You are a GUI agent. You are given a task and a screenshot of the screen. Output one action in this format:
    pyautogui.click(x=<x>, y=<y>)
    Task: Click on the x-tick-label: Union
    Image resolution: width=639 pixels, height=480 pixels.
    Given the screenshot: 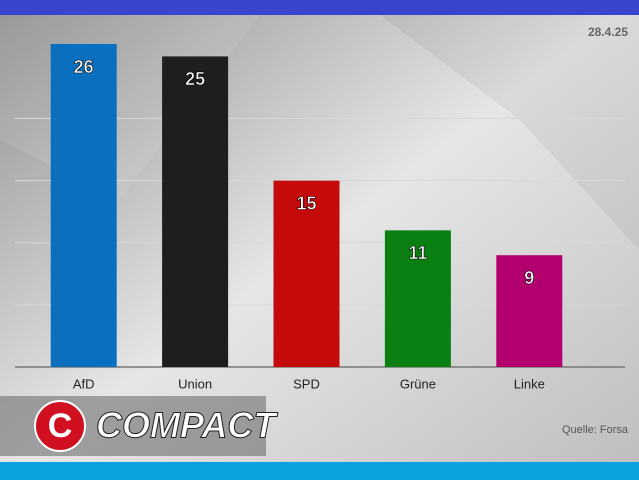 What is the action you would take?
    pyautogui.click(x=195, y=383)
    